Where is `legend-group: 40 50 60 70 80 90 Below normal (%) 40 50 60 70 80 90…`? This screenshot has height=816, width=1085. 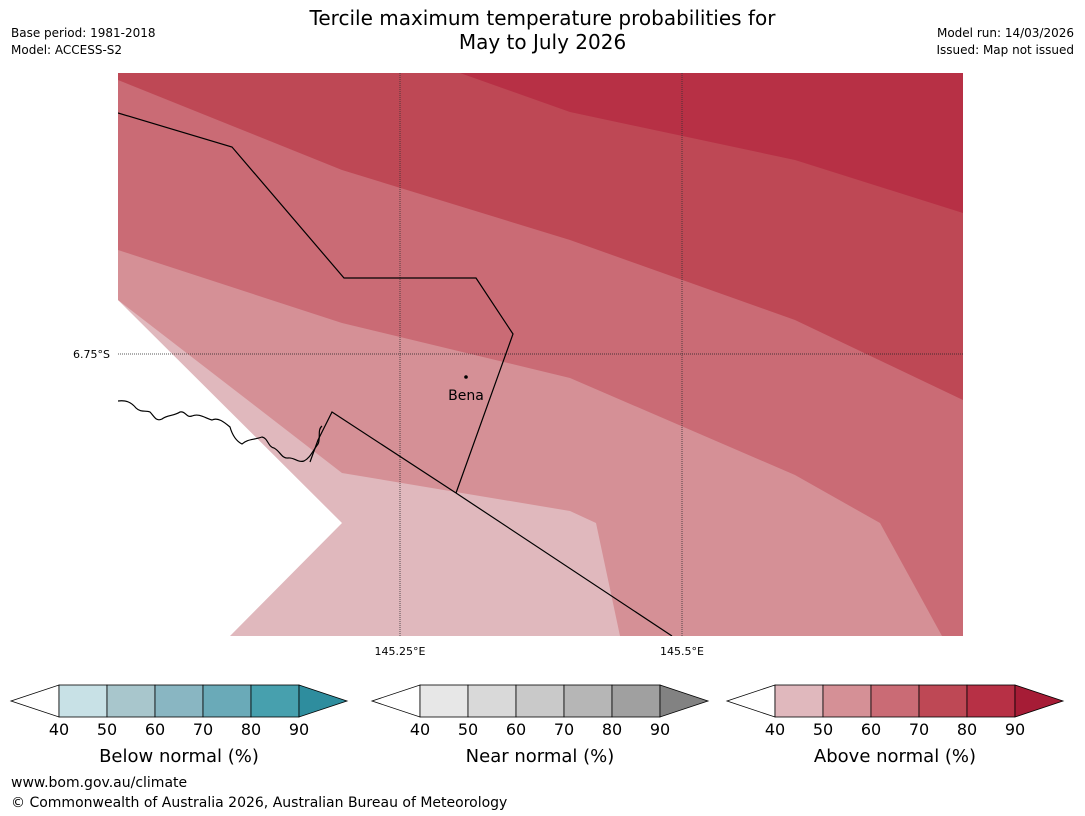
legend-group: 40 50 60 70 80 90 Below normal (%) 40 50 60 70 80 90… is located at coordinates (537, 725).